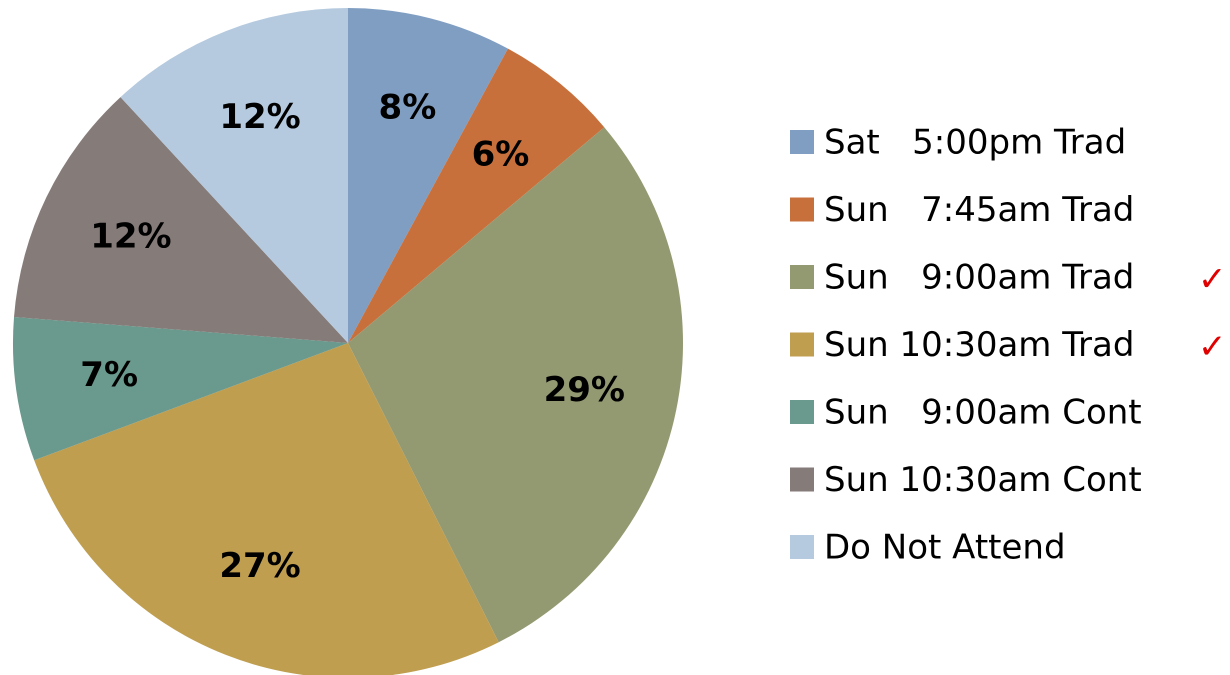  Describe the element at coordinates (945, 548) in the screenshot. I see `legend-label: Do Not Attend` at that location.